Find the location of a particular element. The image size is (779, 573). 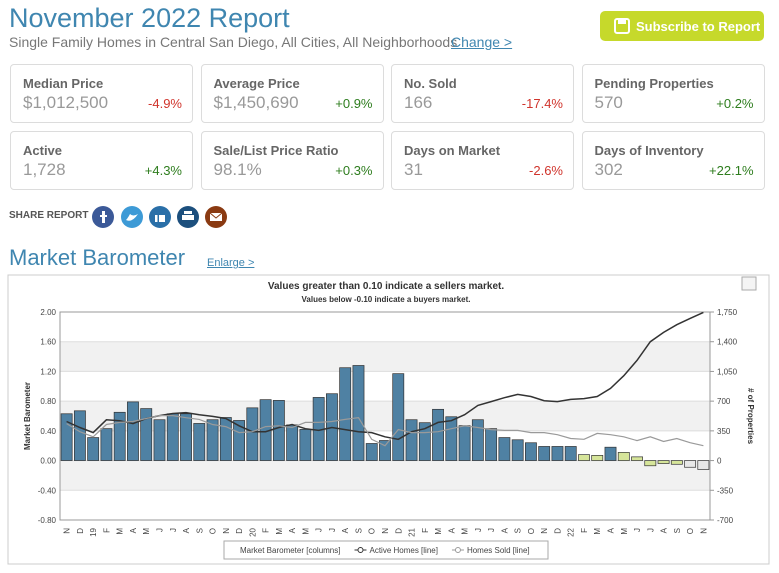

legend-box is located at coordinates (386, 550).